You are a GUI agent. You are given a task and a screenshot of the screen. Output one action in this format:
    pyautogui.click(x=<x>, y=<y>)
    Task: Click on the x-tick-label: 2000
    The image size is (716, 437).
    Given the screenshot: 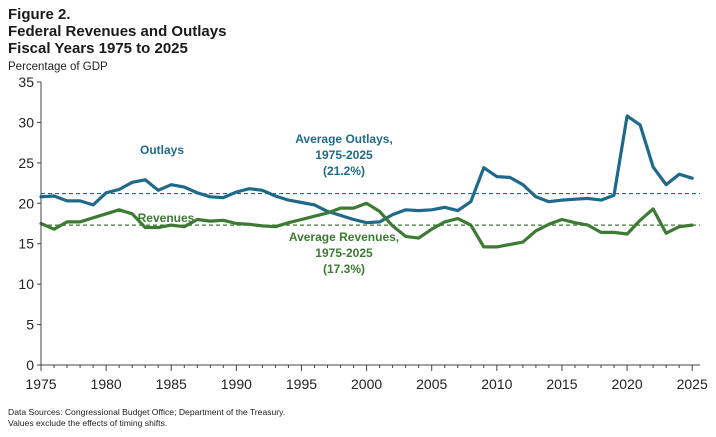 What is the action you would take?
    pyautogui.click(x=366, y=384)
    